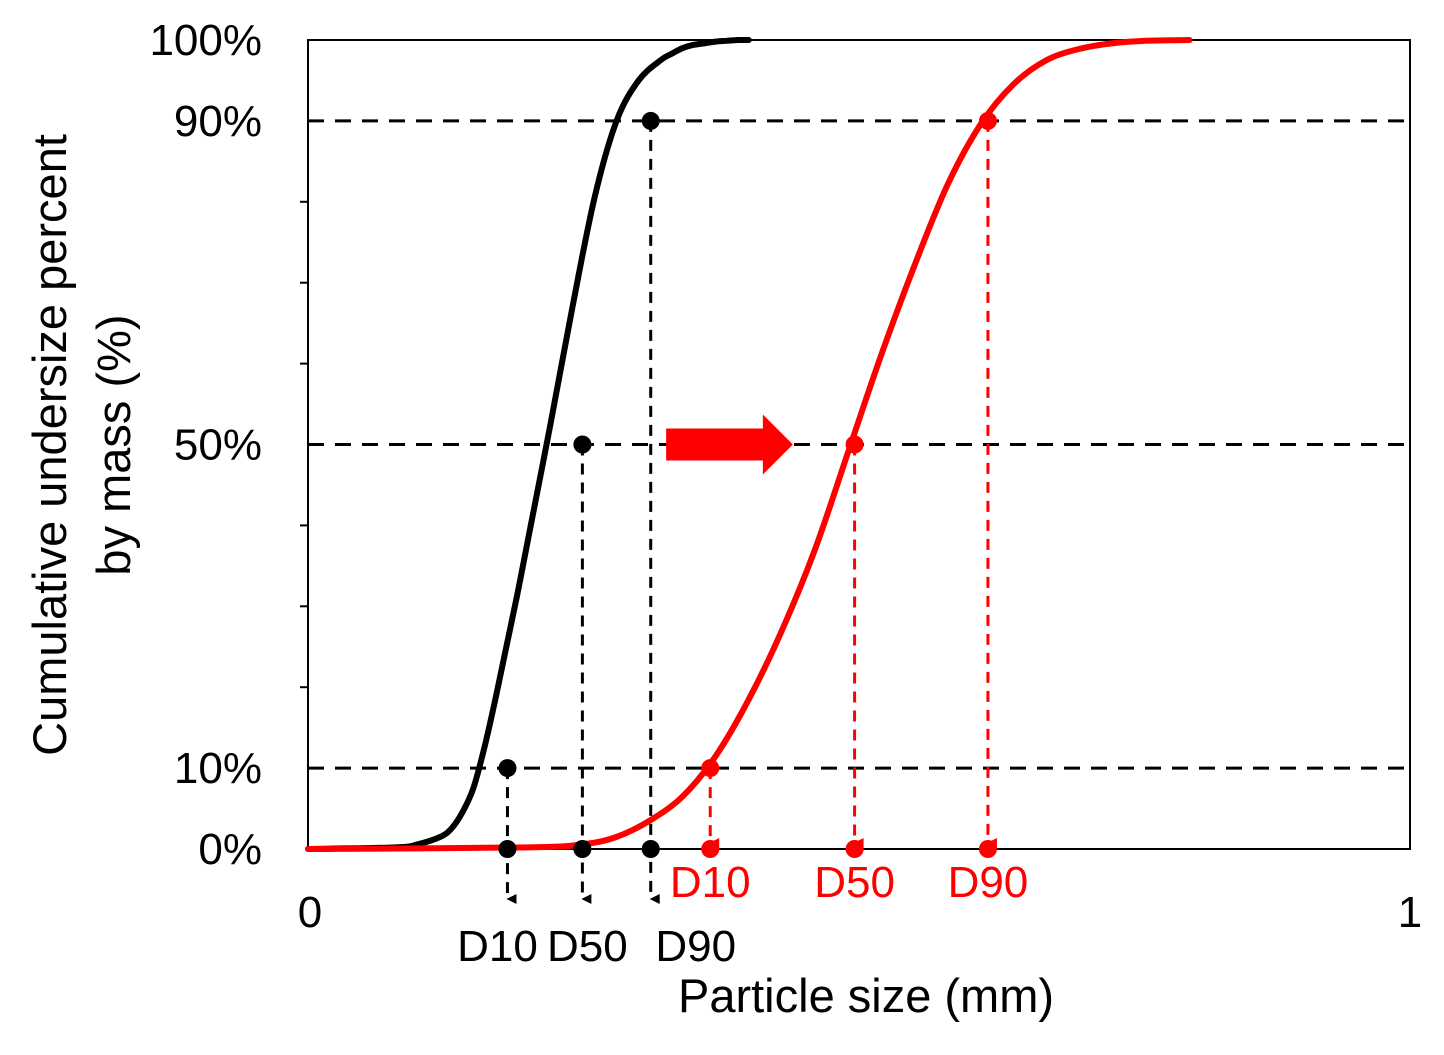 This screenshot has height=1055, width=1444. What do you see at coordinates (710, 849) in the screenshot?
I see `baseline-point-shifted-D10` at bounding box center [710, 849].